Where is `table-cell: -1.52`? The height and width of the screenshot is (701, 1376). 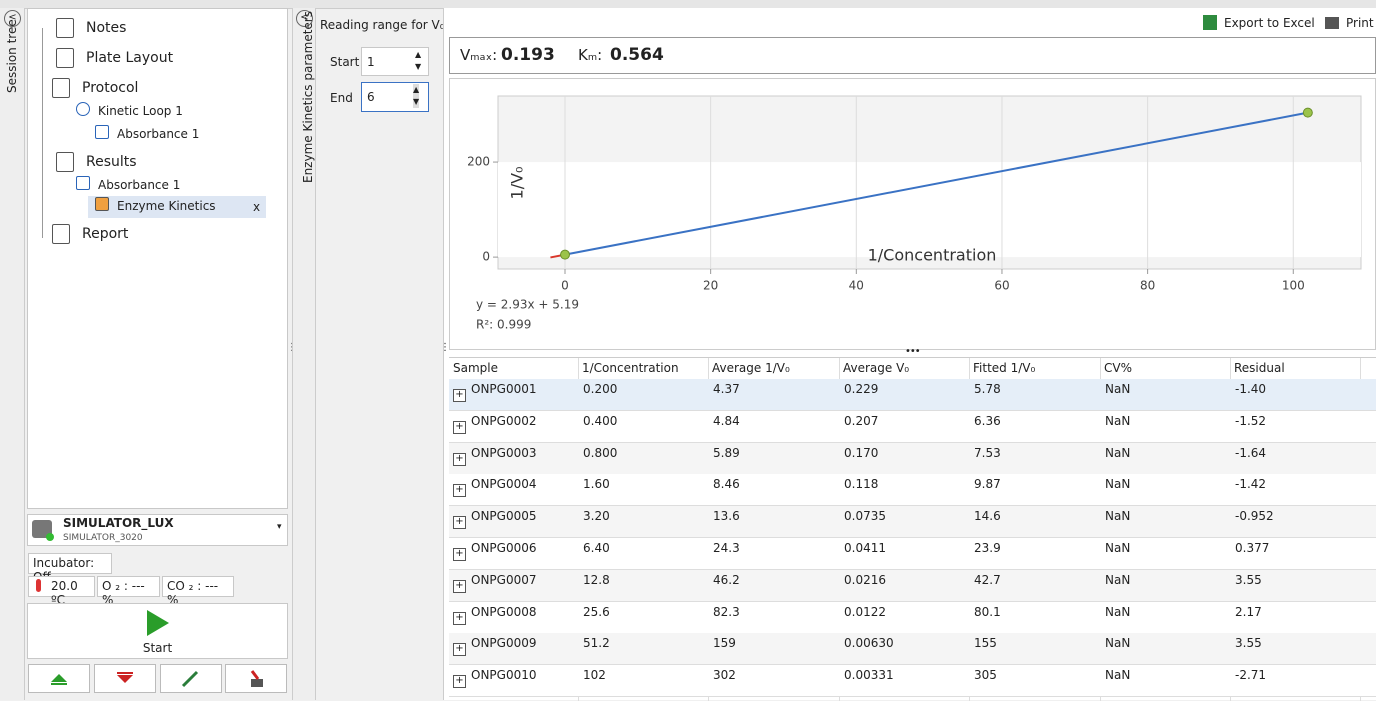
table-cell: -1.52 is located at coordinates (1251, 420).